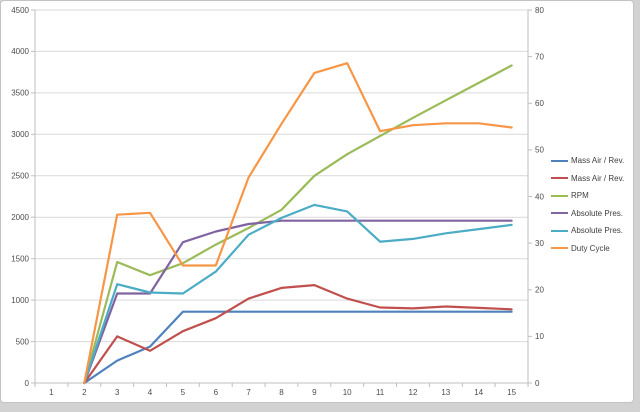 Image resolution: width=640 pixels, height=412 pixels. I want to click on y-axis-left-tick-label: 4500, so click(20, 10).